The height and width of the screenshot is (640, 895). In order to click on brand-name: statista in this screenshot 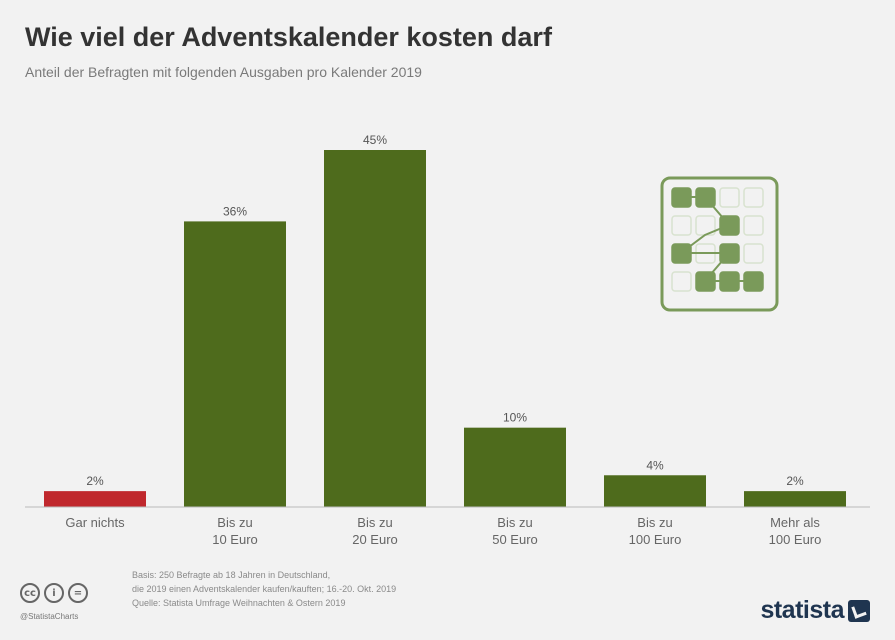, I will do `click(802, 610)`.